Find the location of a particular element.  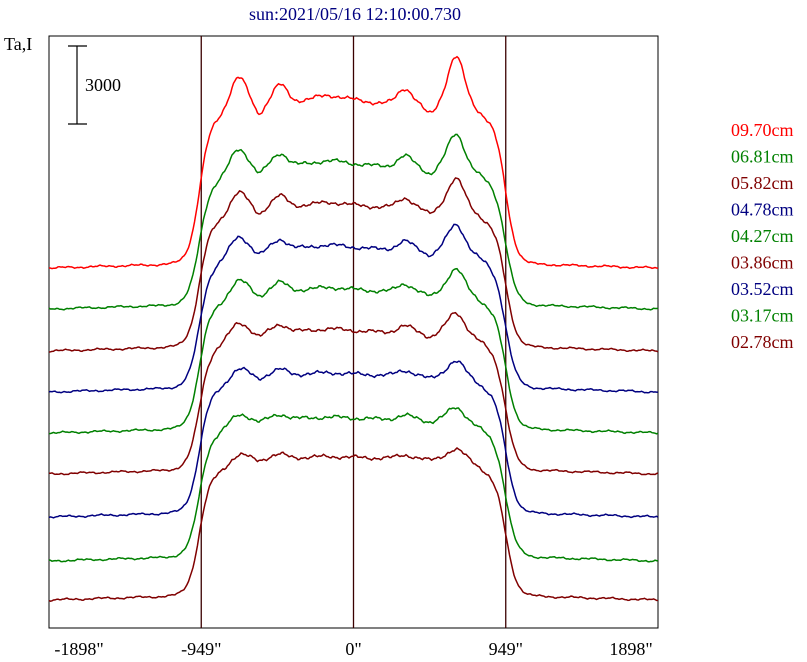

x-tick-label: -1898" is located at coordinates (78, 649).